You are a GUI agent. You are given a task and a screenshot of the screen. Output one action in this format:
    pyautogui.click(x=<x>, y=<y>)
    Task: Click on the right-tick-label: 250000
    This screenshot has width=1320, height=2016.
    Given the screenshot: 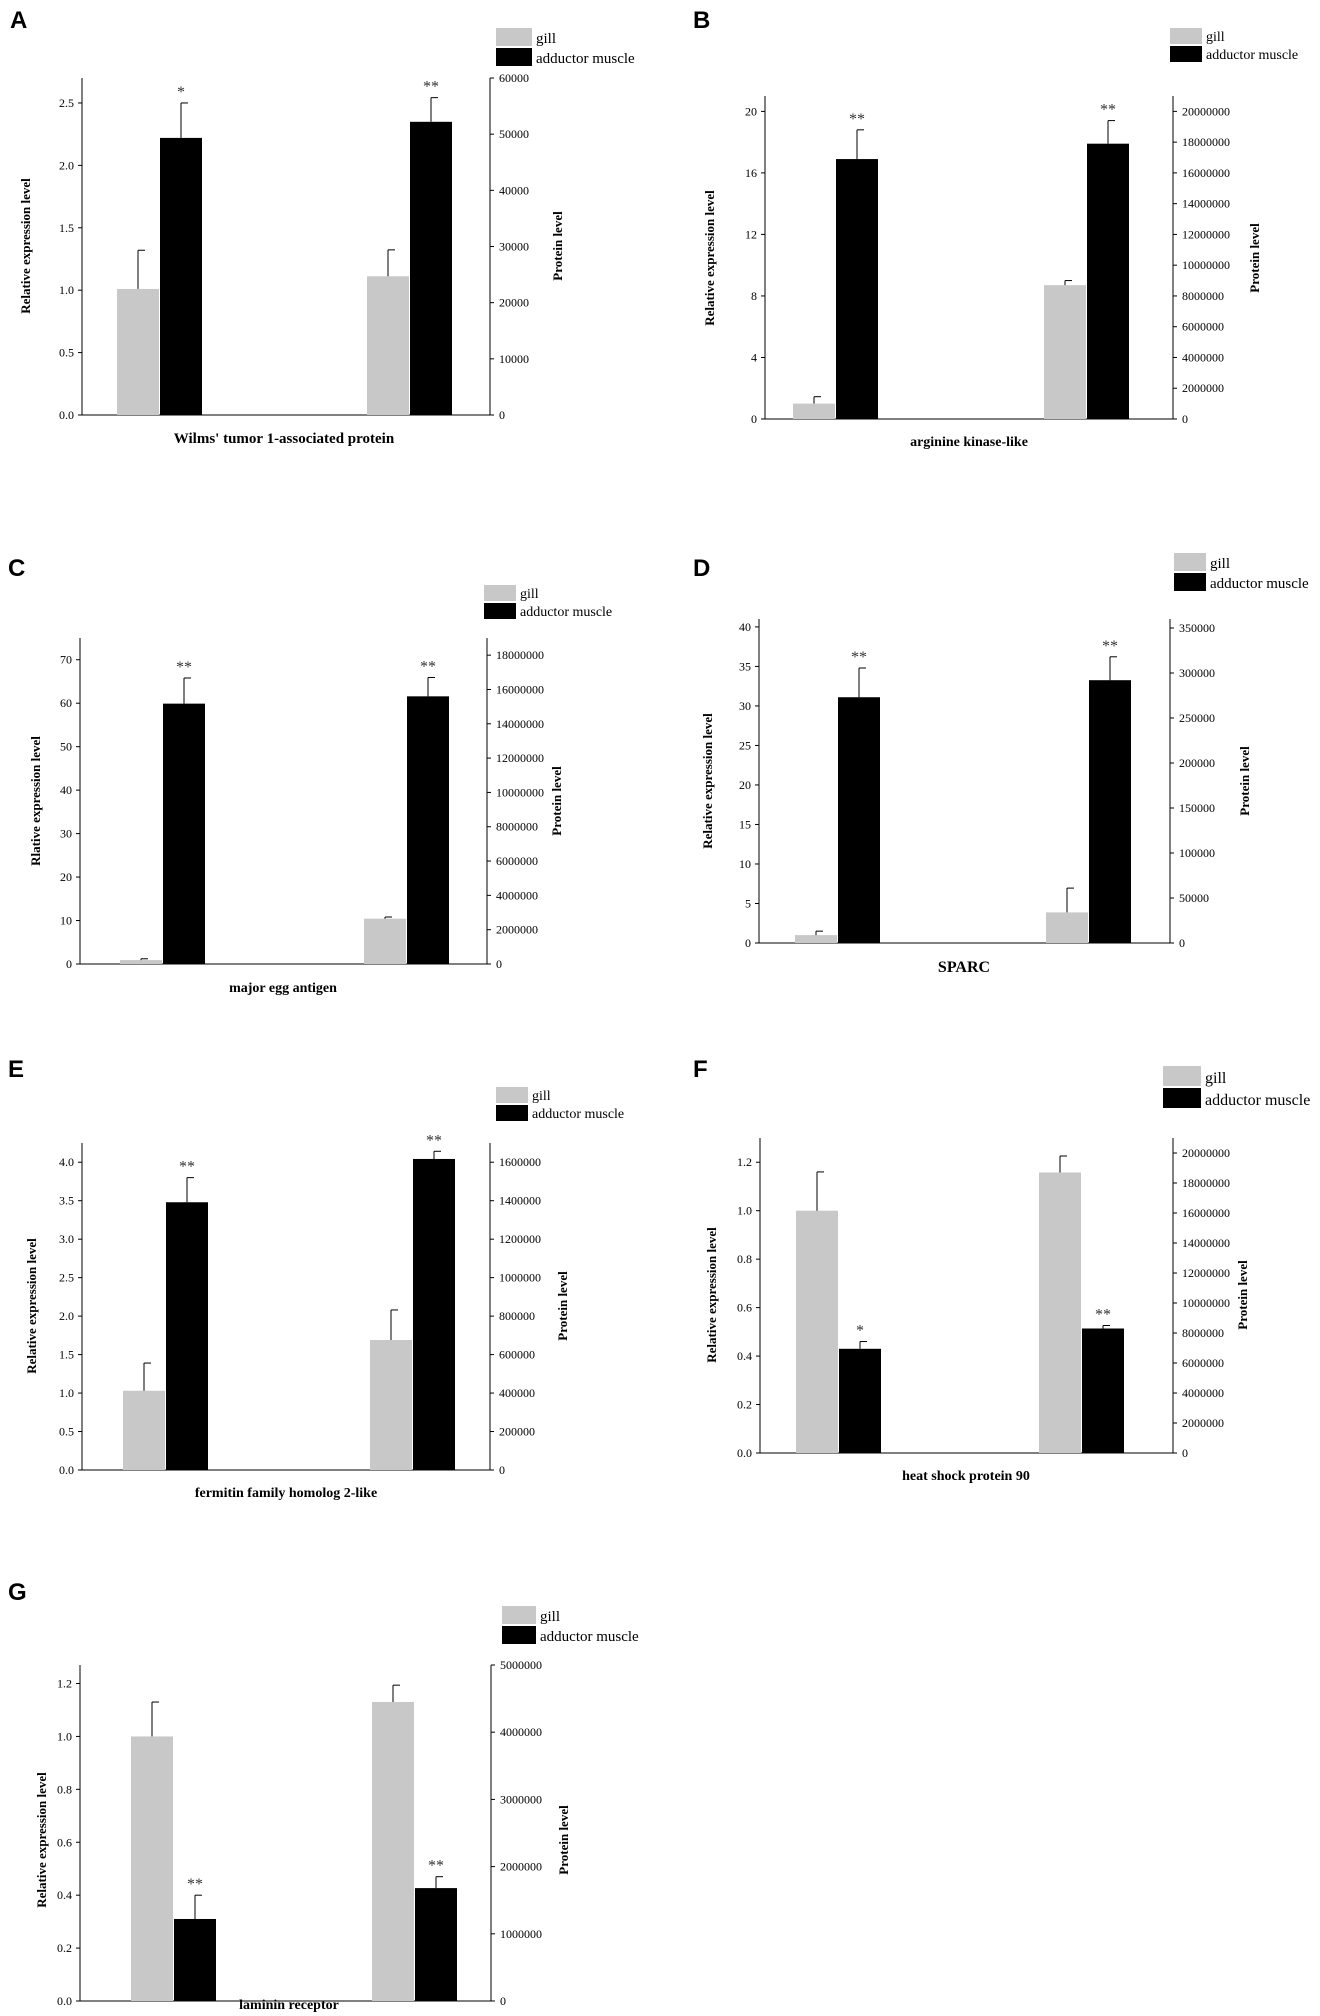 What is the action you would take?
    pyautogui.click(x=1197, y=718)
    